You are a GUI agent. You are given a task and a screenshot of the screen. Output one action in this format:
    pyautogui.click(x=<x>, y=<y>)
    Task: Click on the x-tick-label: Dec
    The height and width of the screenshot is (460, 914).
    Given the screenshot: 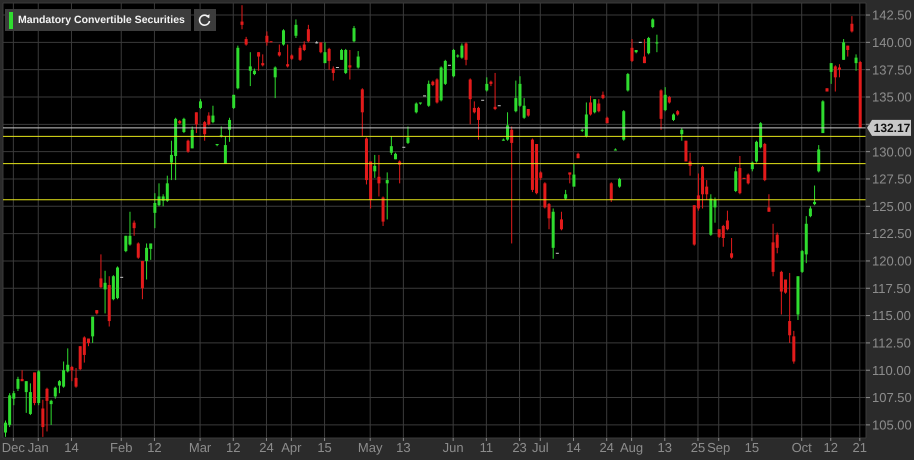 What is the action you would take?
    pyautogui.click(x=14, y=448)
    